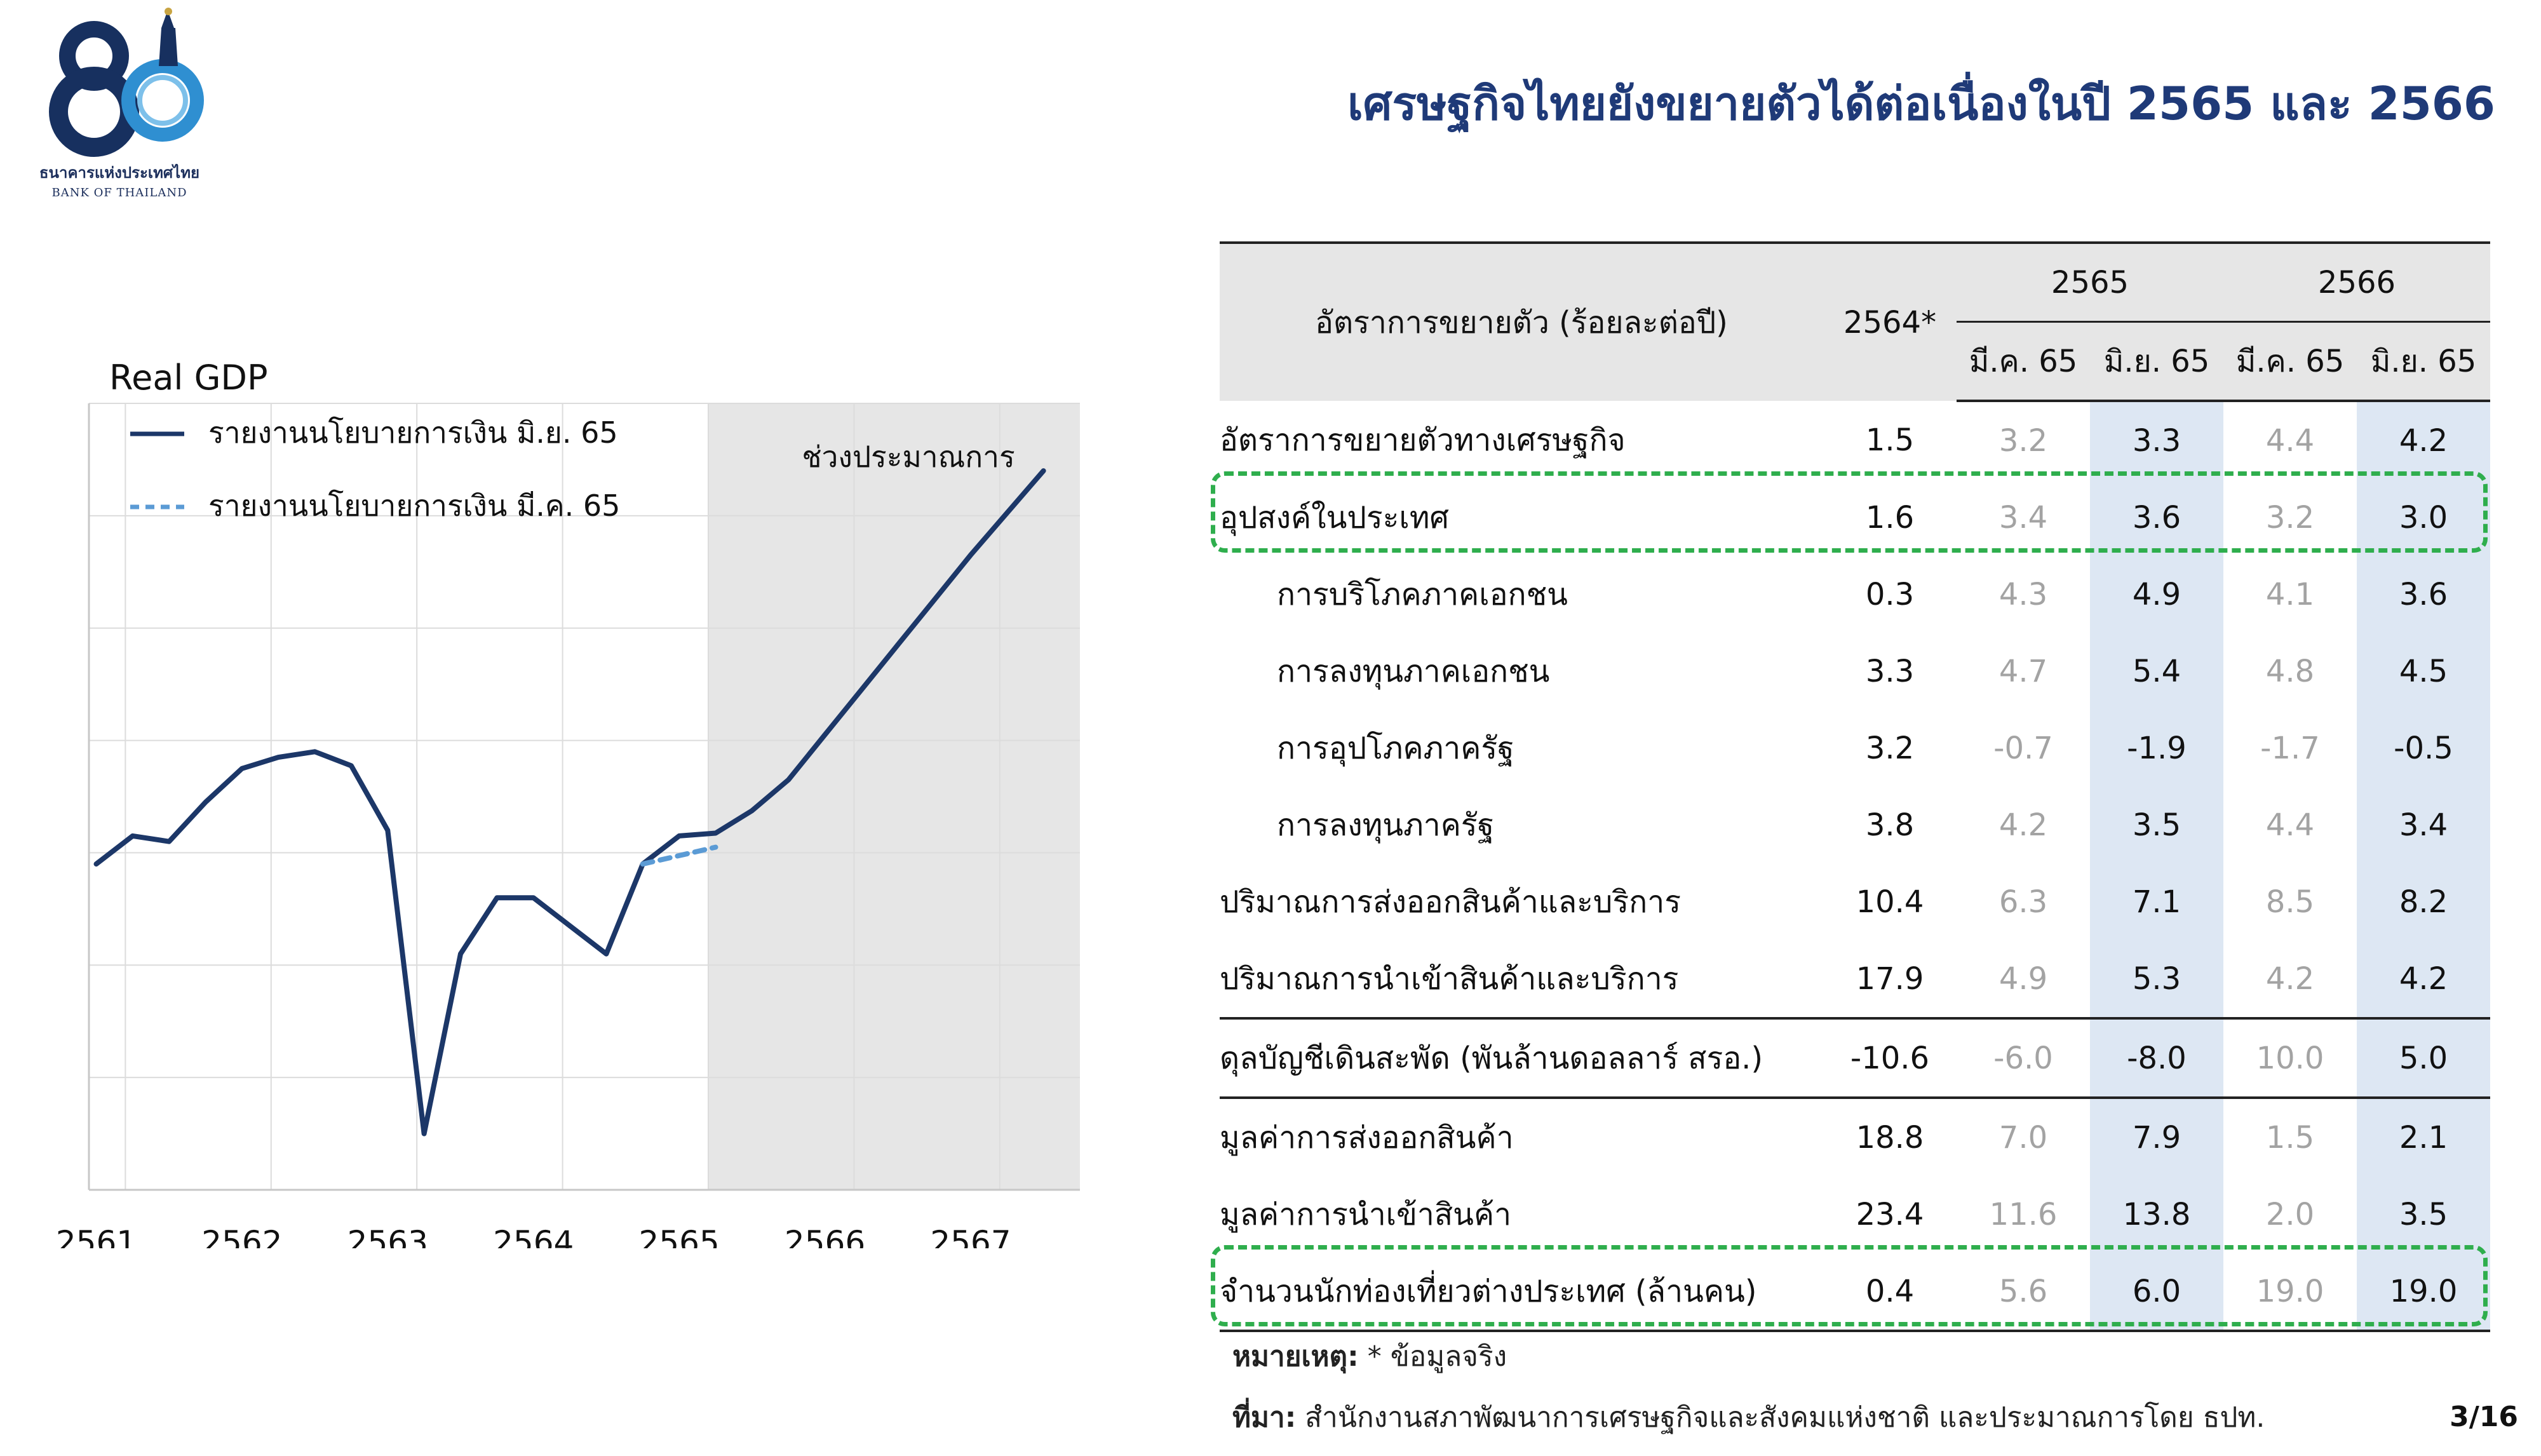  What do you see at coordinates (1855, 594) in the screenshot?
I see `table-row: การบริโภคภาคเอกชน 0.3 4.3 4.9 4.1 3.6` at bounding box center [1855, 594].